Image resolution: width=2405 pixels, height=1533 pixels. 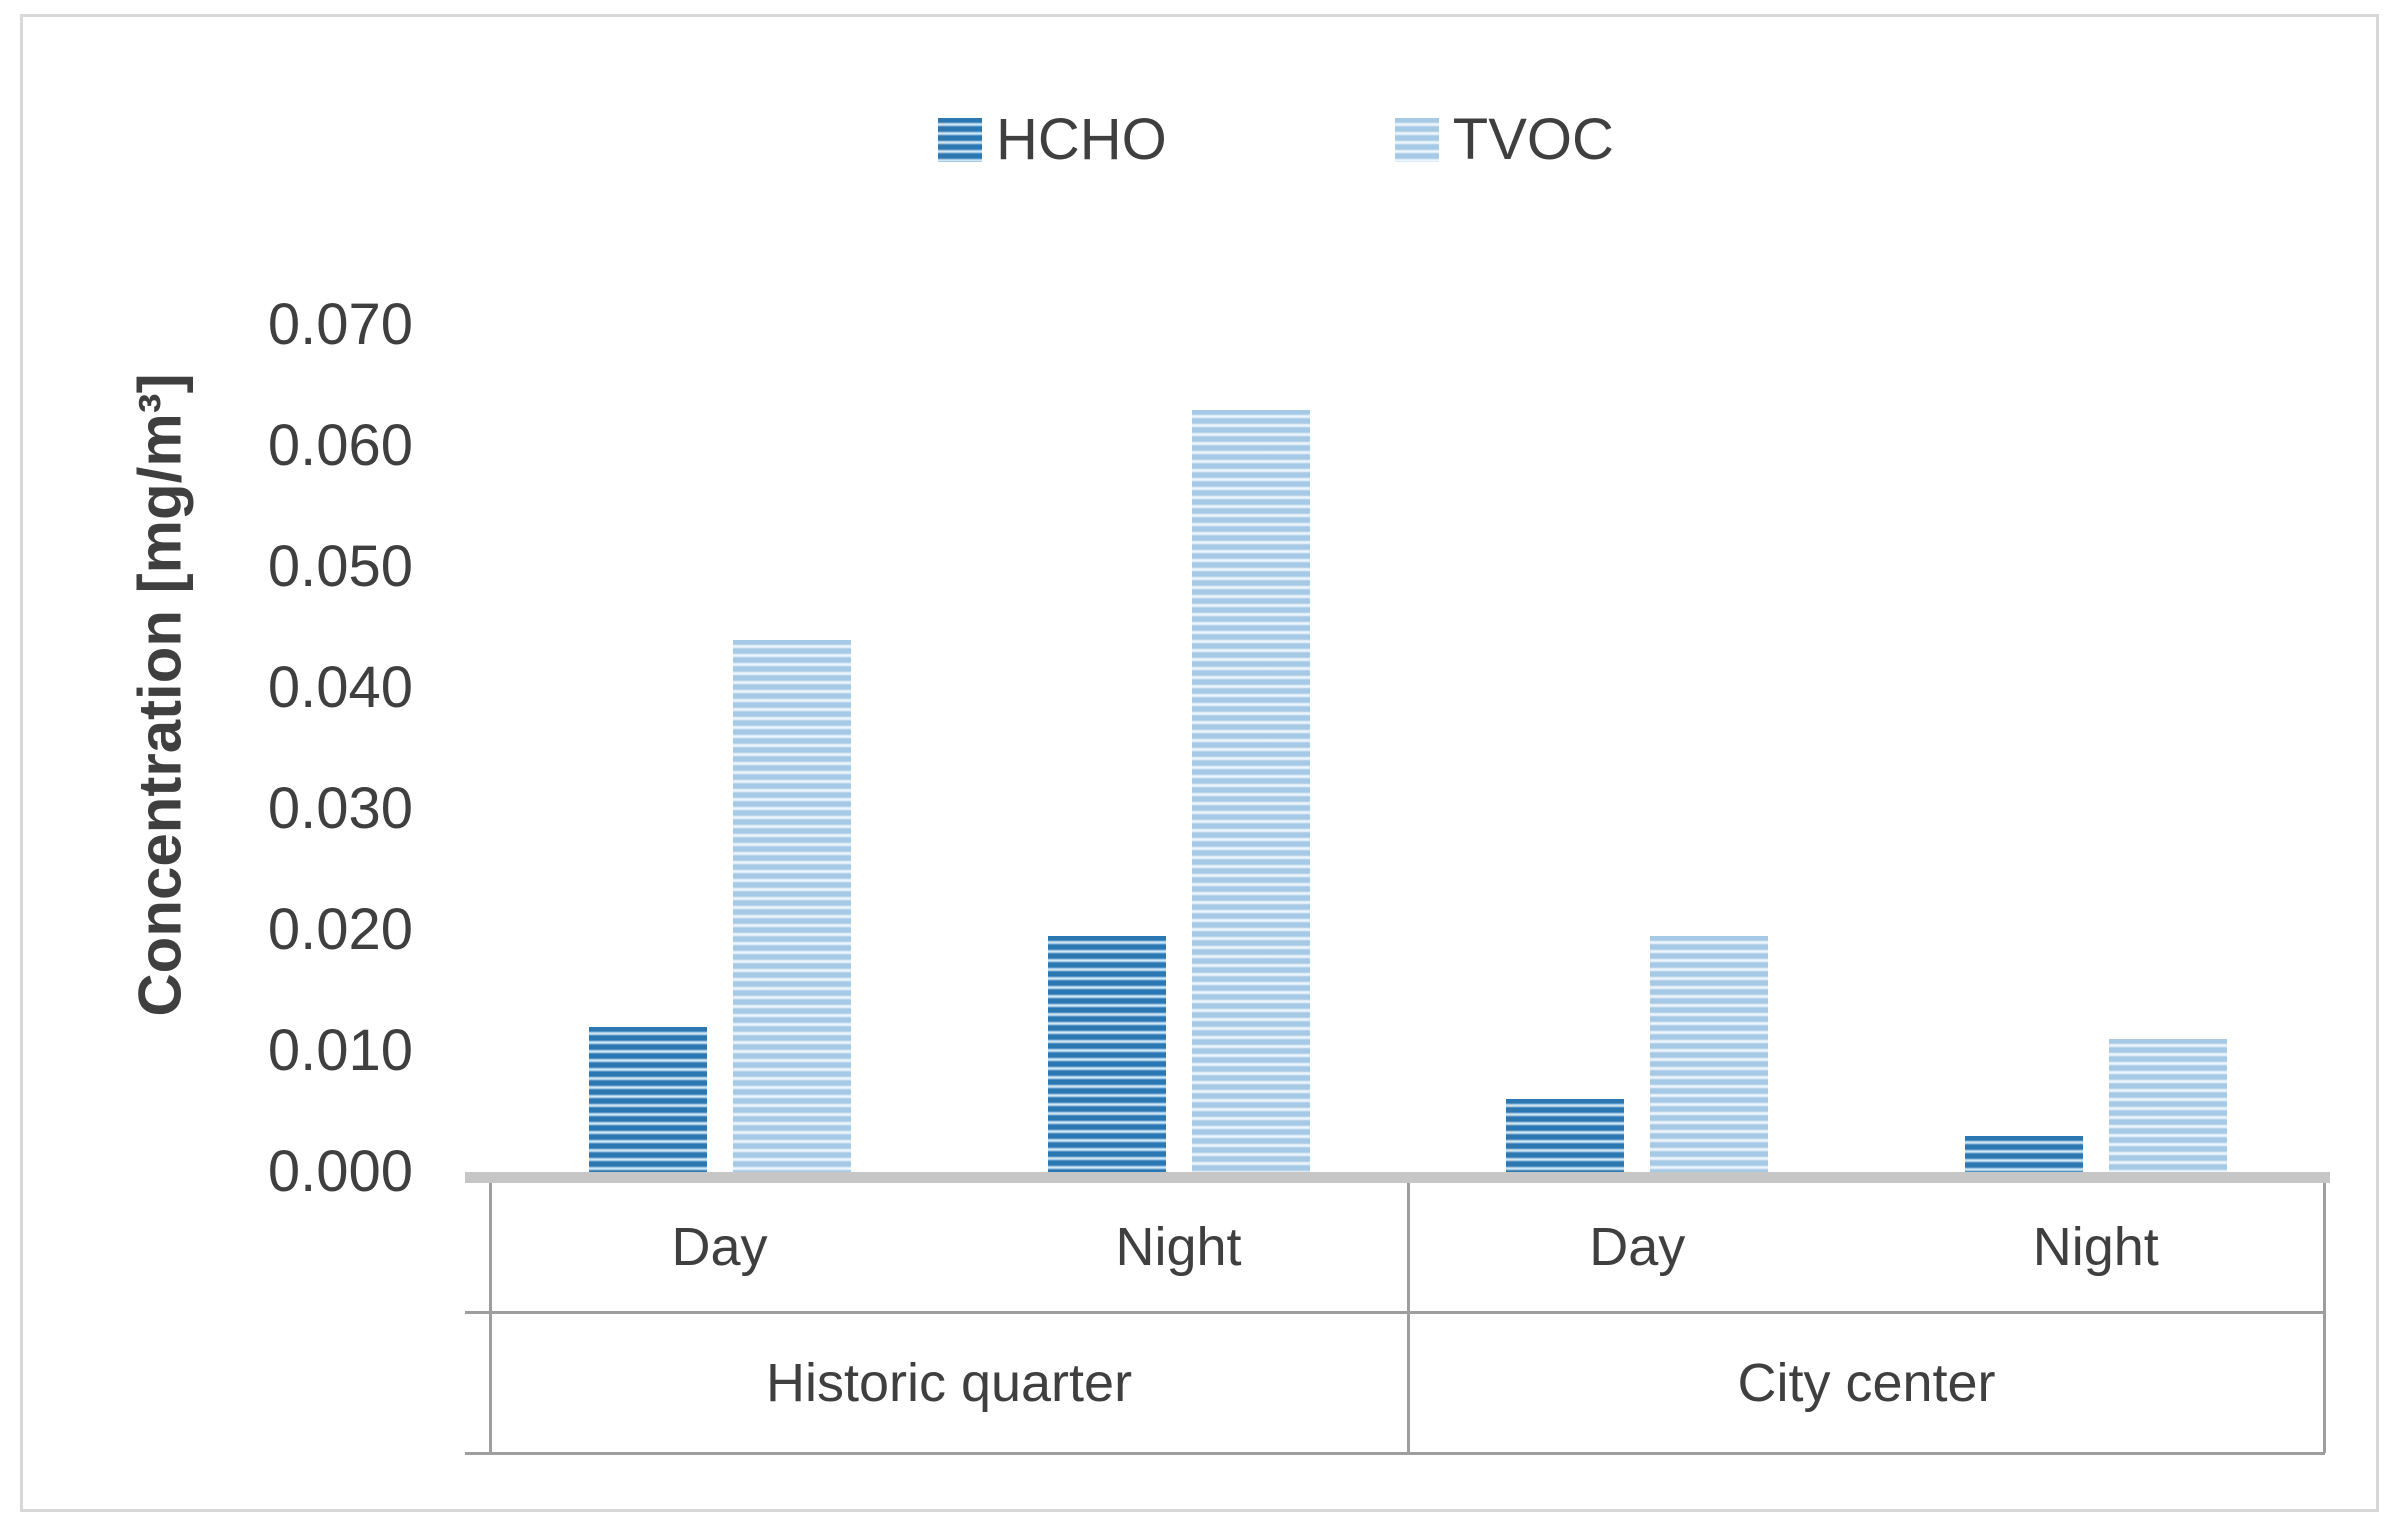 I want to click on category-label-city-center-day: Day, so click(x=1637, y=1247).